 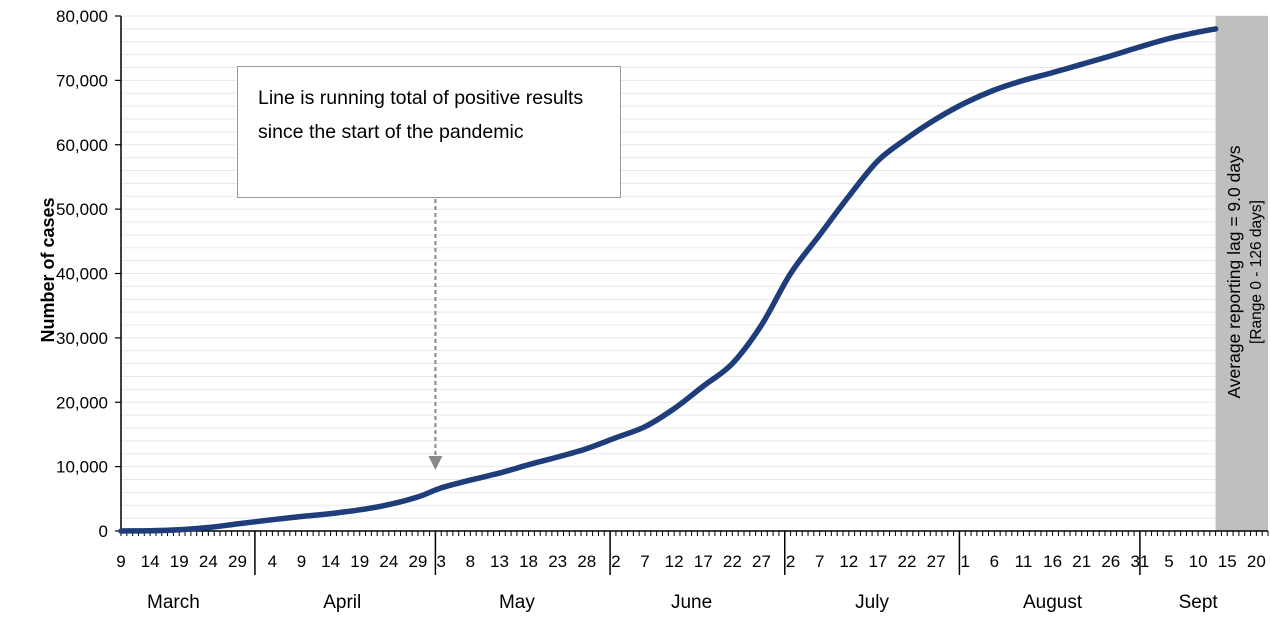 I want to click on reporting-lag-band, so click(x=1241, y=273).